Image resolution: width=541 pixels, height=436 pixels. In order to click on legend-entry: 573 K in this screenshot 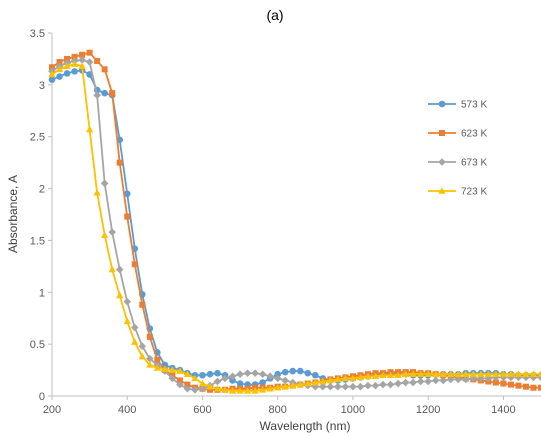, I will do `click(457, 105)`.